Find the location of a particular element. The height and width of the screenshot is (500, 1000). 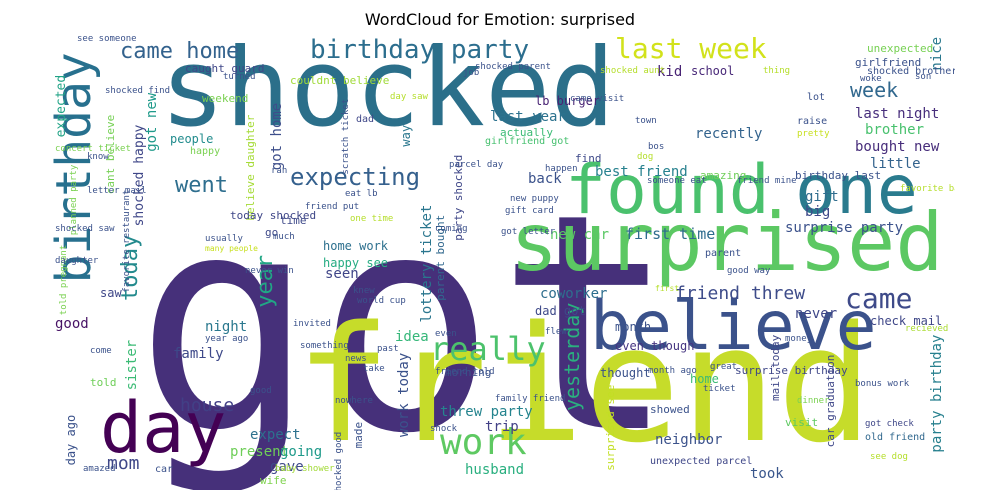

word-nowhere: nowhere is located at coordinates (354, 401).